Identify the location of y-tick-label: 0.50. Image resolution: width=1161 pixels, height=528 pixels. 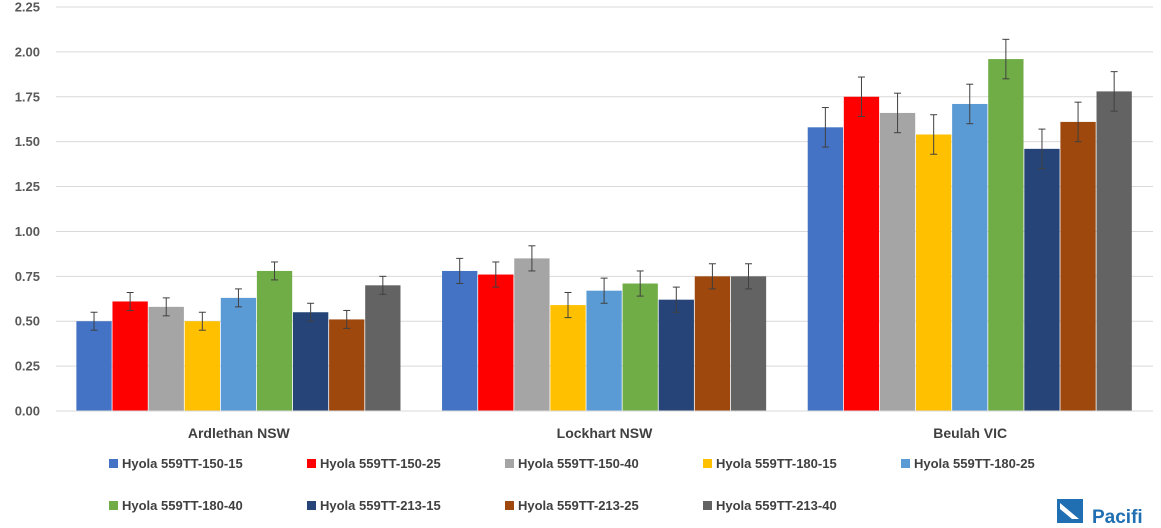
(27, 321).